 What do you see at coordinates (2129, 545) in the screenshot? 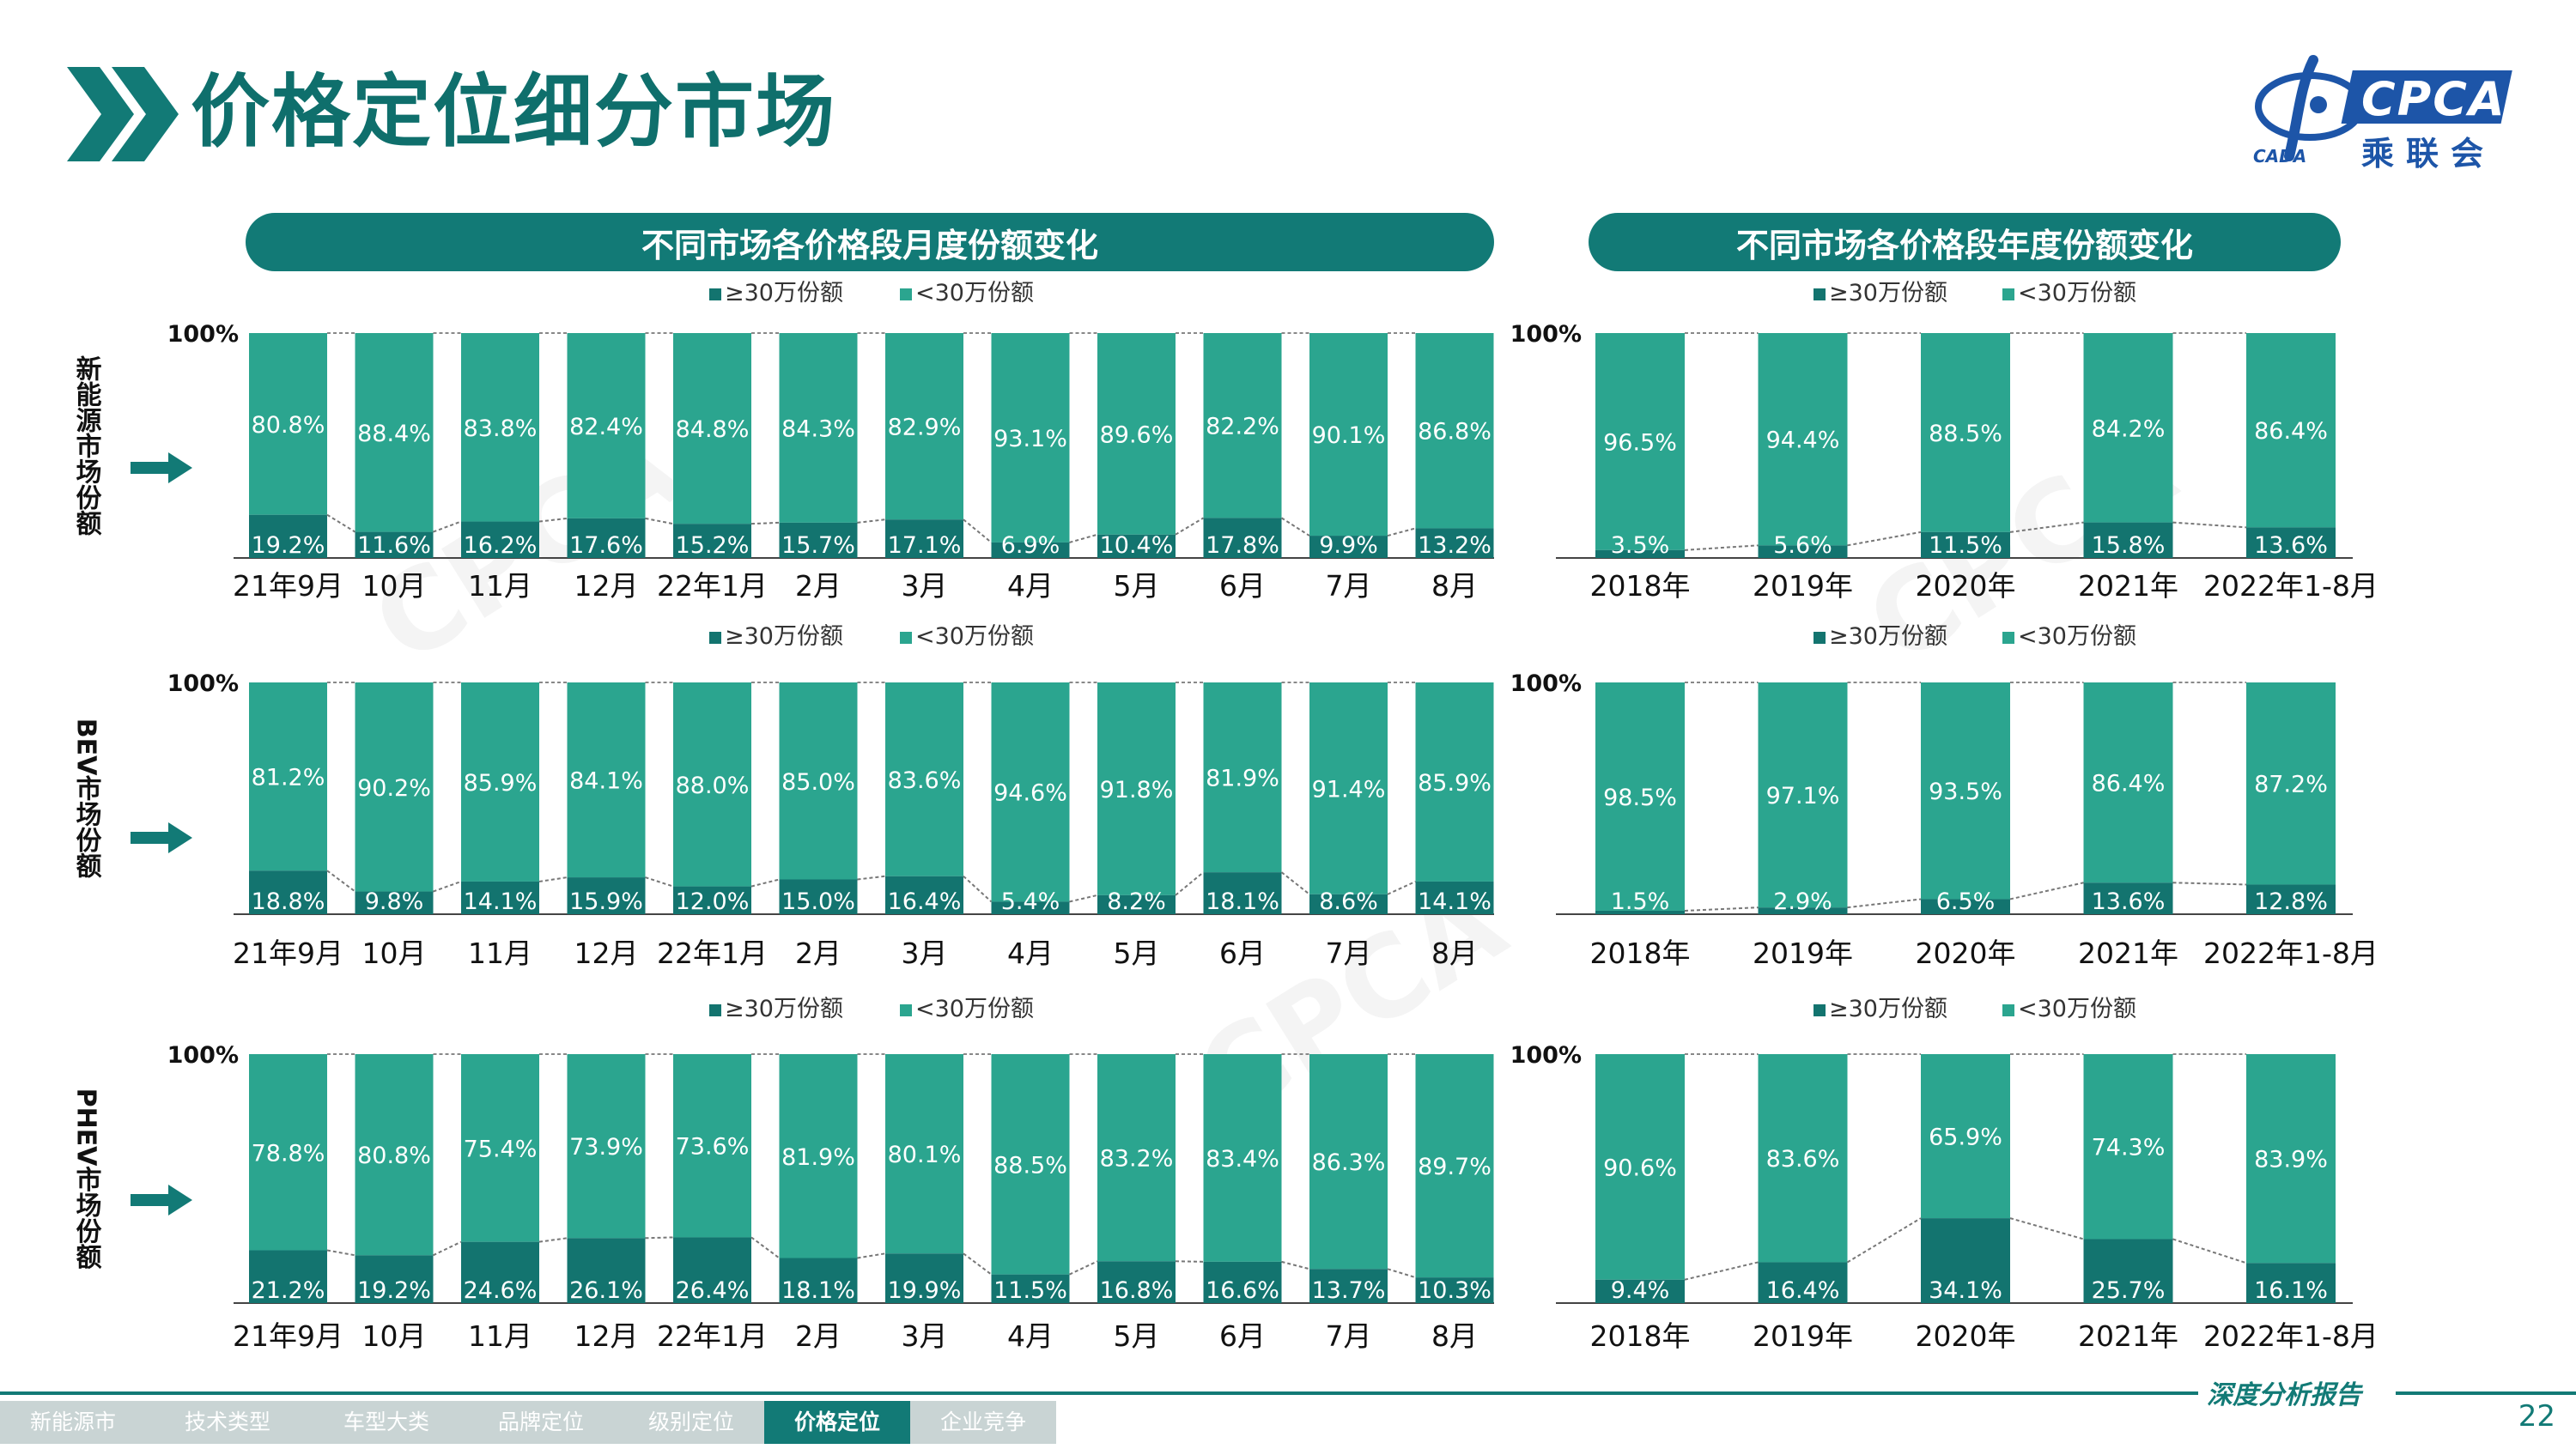
I see `data-label-high: 15.8%` at bounding box center [2129, 545].